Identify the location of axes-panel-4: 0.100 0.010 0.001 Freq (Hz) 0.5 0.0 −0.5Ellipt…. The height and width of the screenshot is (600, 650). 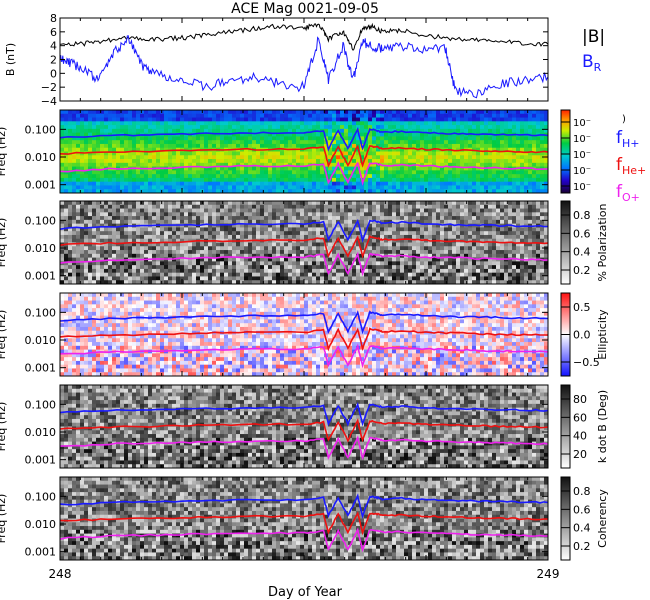
(304, 334).